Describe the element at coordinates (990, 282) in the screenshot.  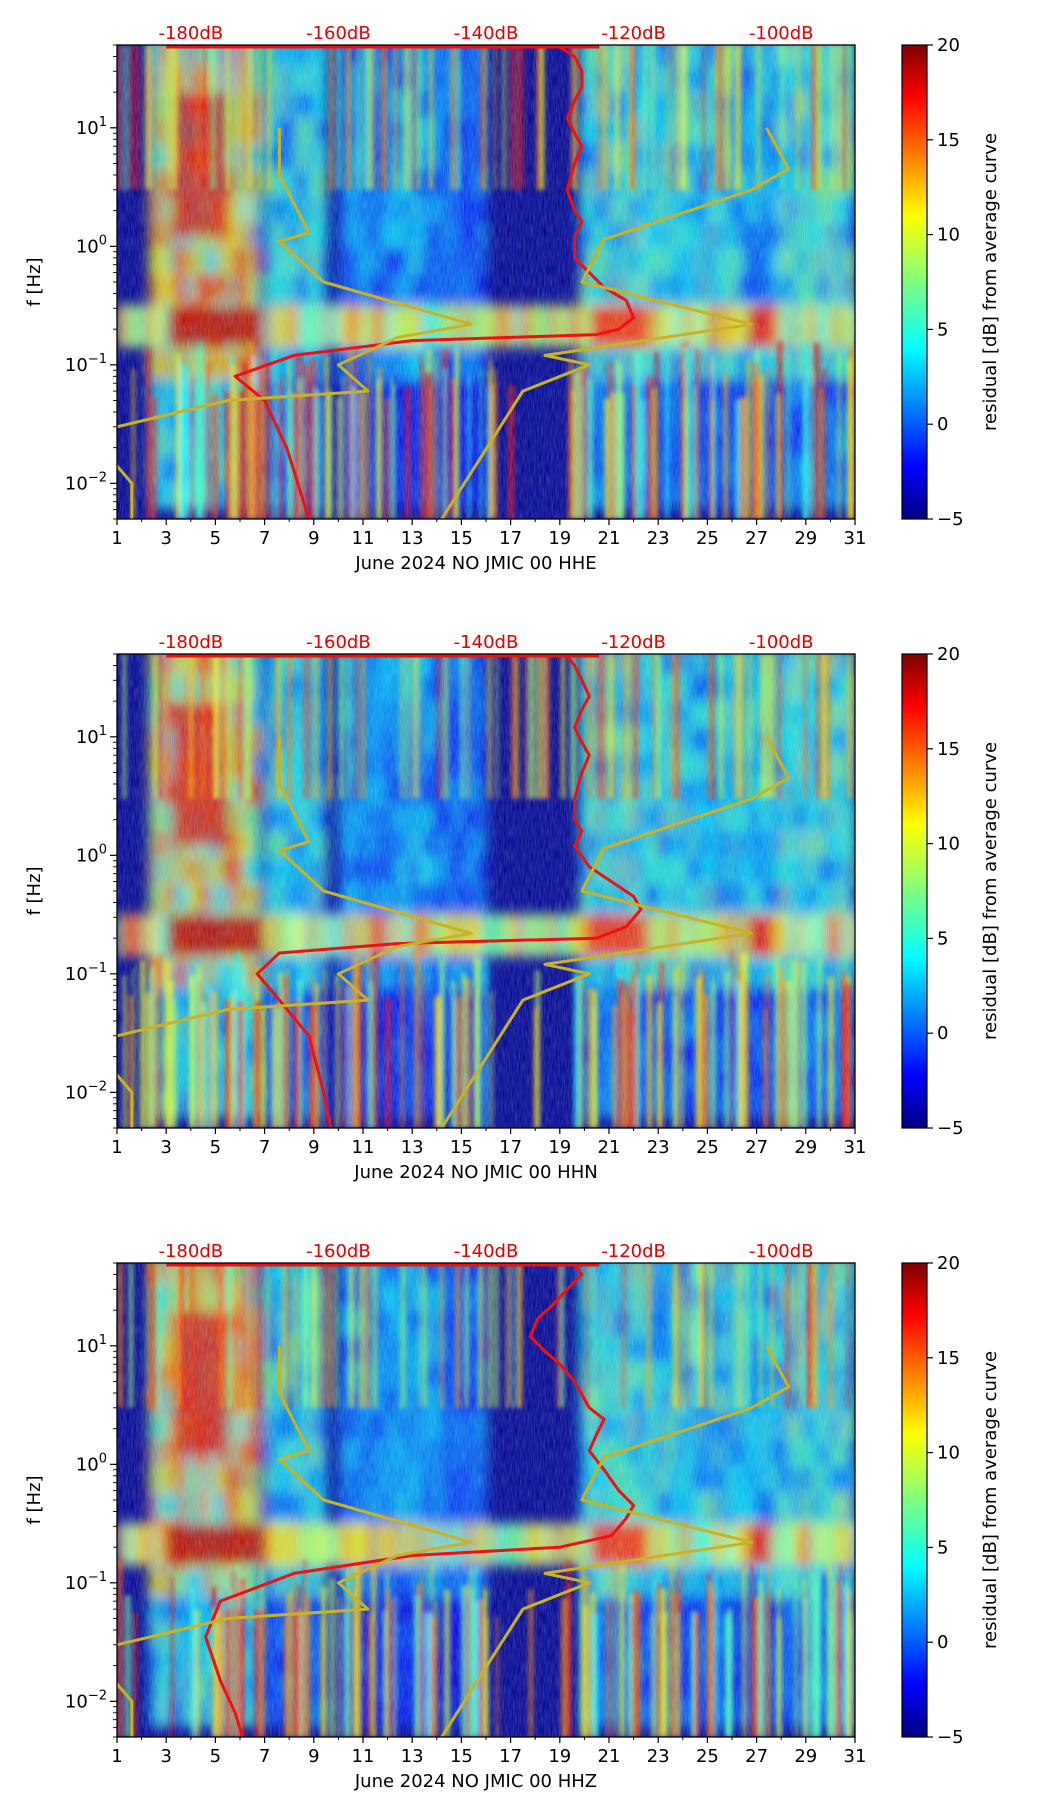
I see `colorbar-label: residual [dB] from average curve` at that location.